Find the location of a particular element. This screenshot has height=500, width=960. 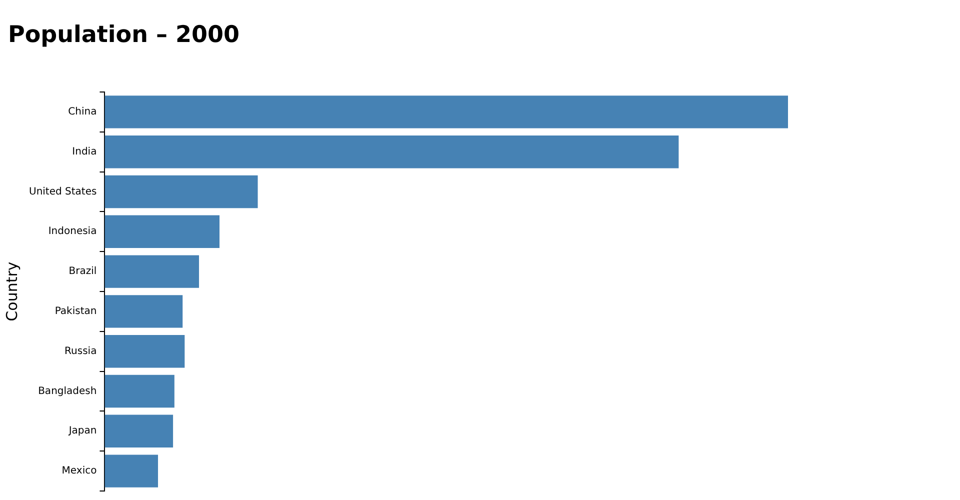

y-axis-title: Country is located at coordinates (11, 292).